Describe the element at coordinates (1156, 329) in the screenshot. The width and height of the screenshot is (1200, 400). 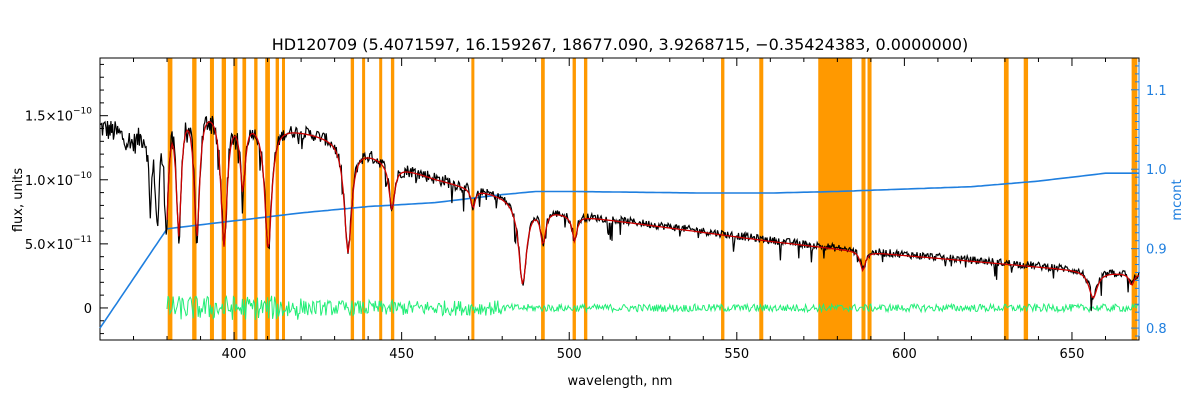
I see `y2-tick-label: 0.8` at that location.